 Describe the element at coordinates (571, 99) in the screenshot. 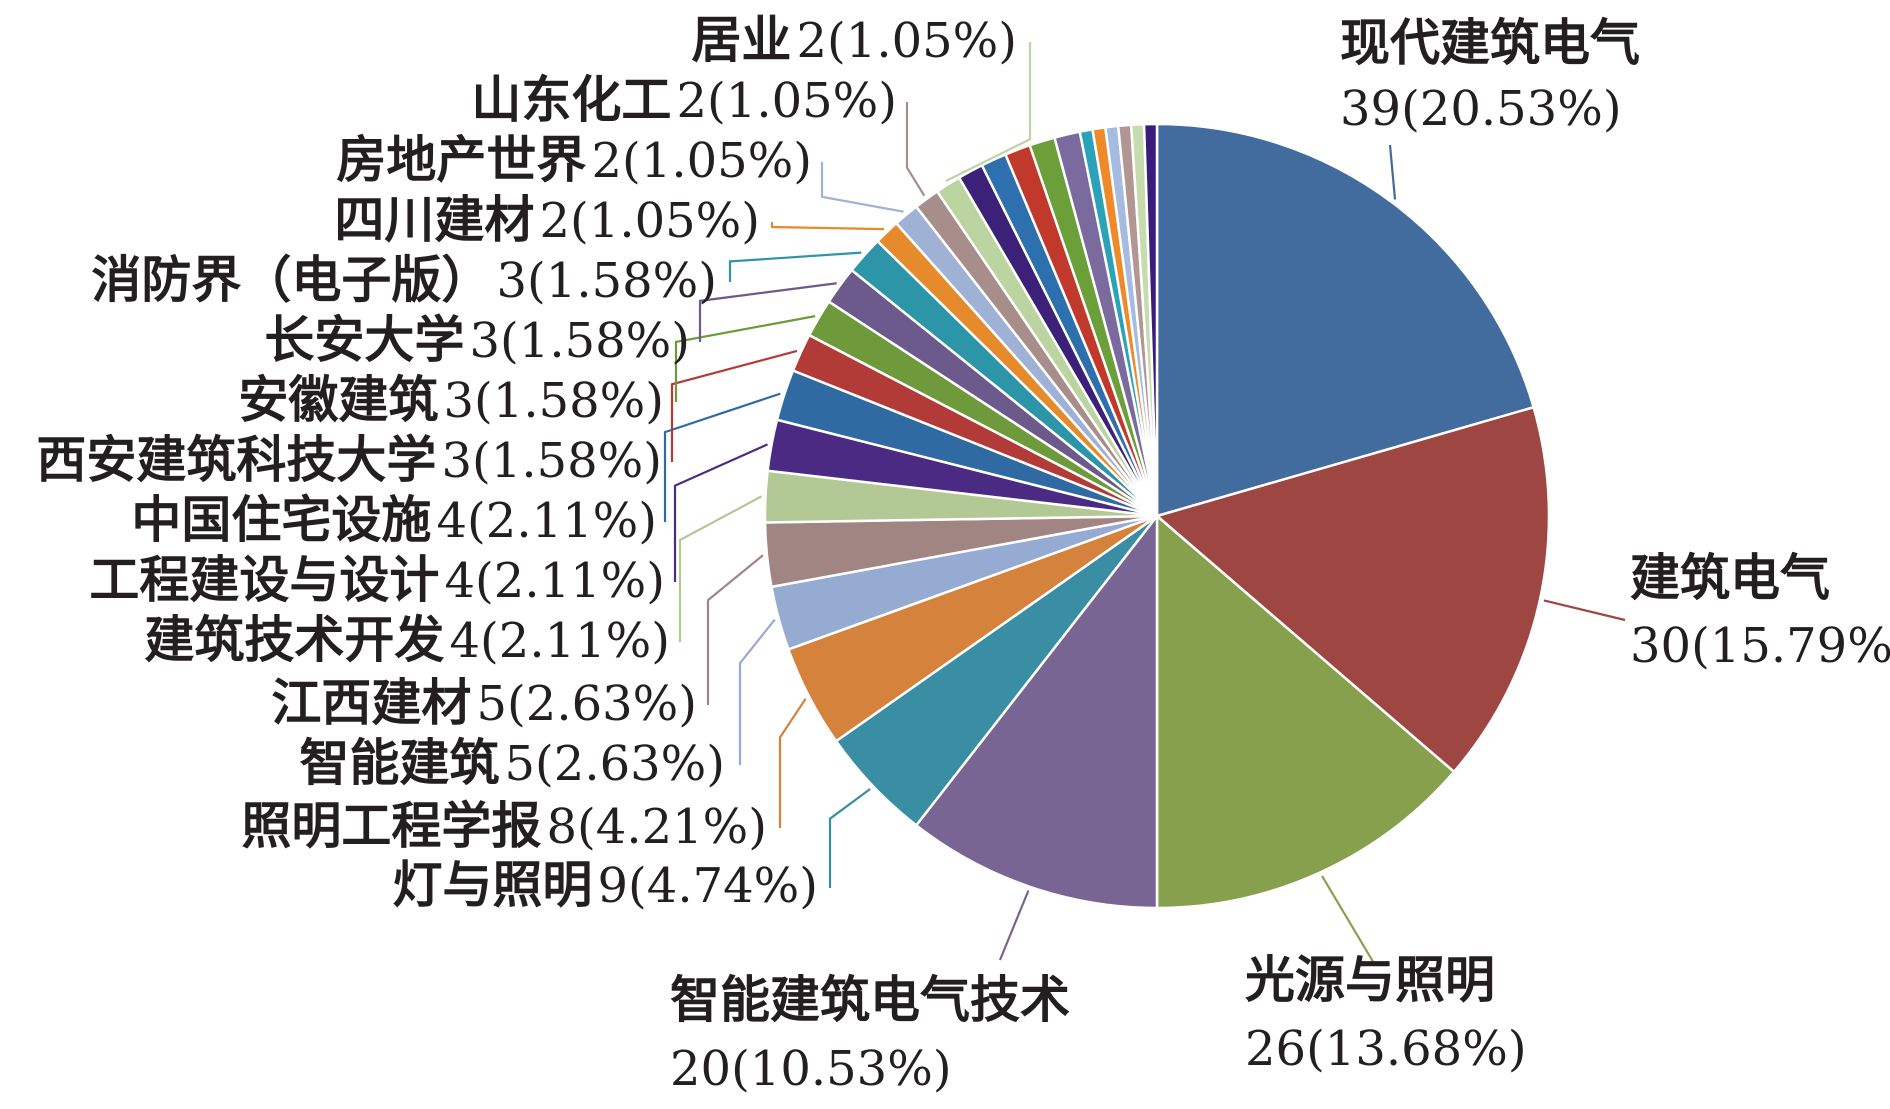

I see `slice-label-name: 山东化工` at that location.